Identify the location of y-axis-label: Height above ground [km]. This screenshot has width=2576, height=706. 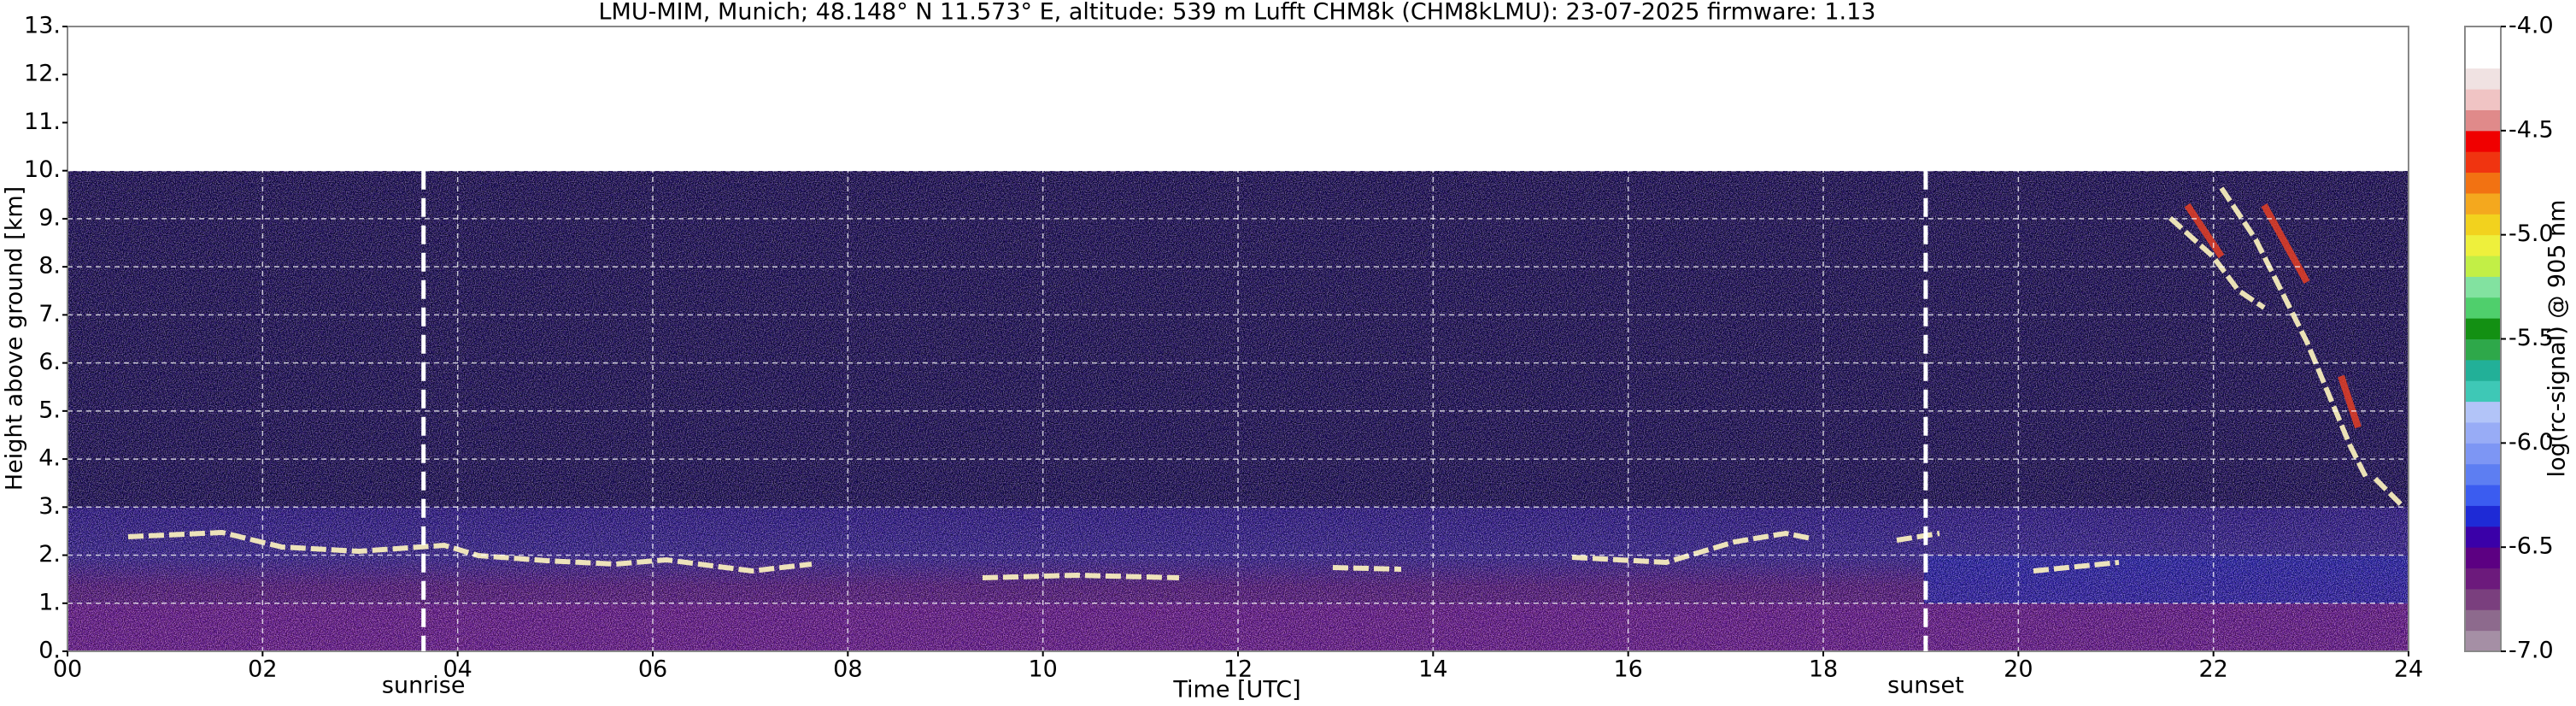
(15, 338).